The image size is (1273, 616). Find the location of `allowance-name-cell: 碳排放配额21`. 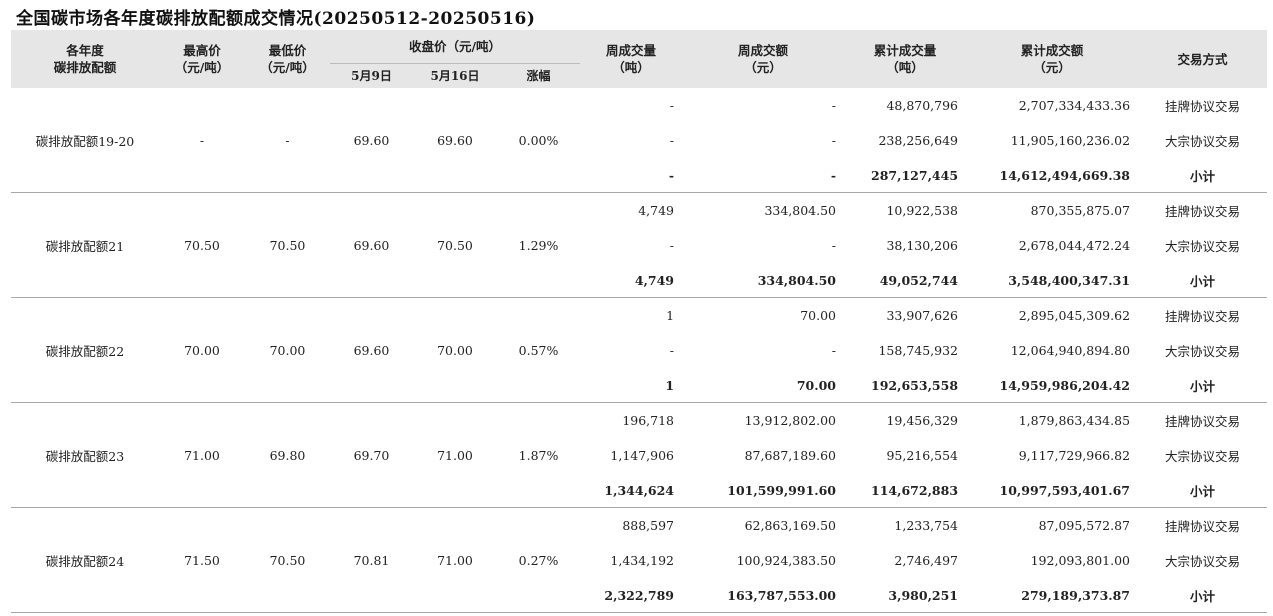

allowance-name-cell: 碳排放配额21 is located at coordinates (85, 245).